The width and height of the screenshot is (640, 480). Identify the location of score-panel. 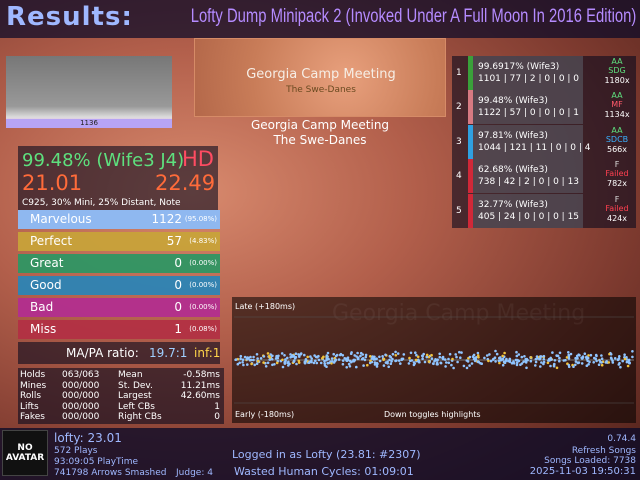
(118, 179).